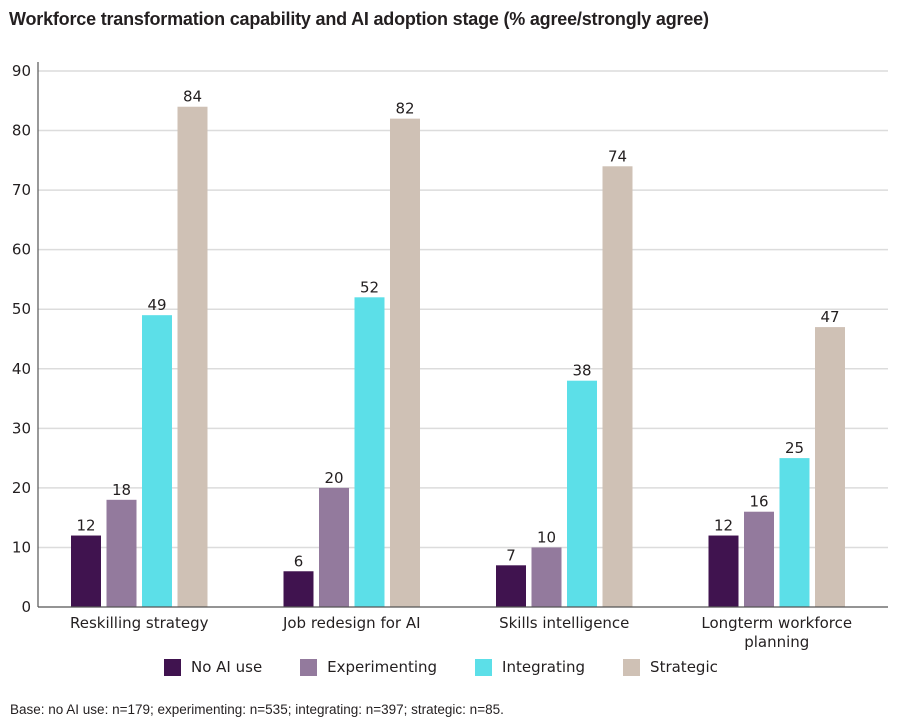 This screenshot has width=904, height=728. Describe the element at coordinates (227, 667) in the screenshot. I see `legend-label: No AI use` at that location.